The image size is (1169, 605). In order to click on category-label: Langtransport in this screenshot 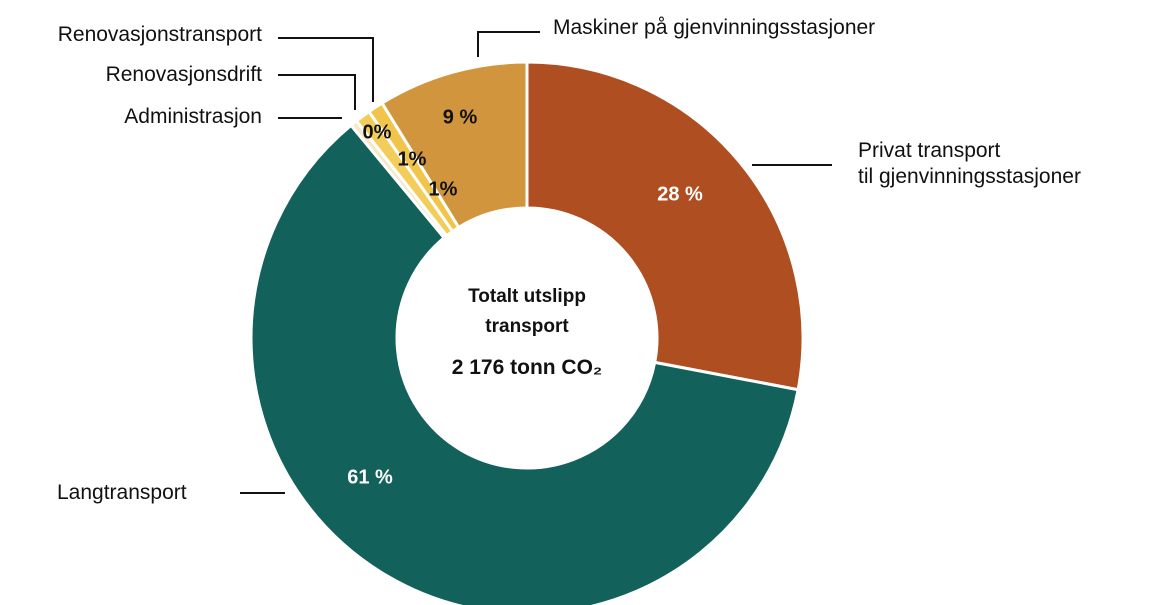, I will do `click(122, 492)`.